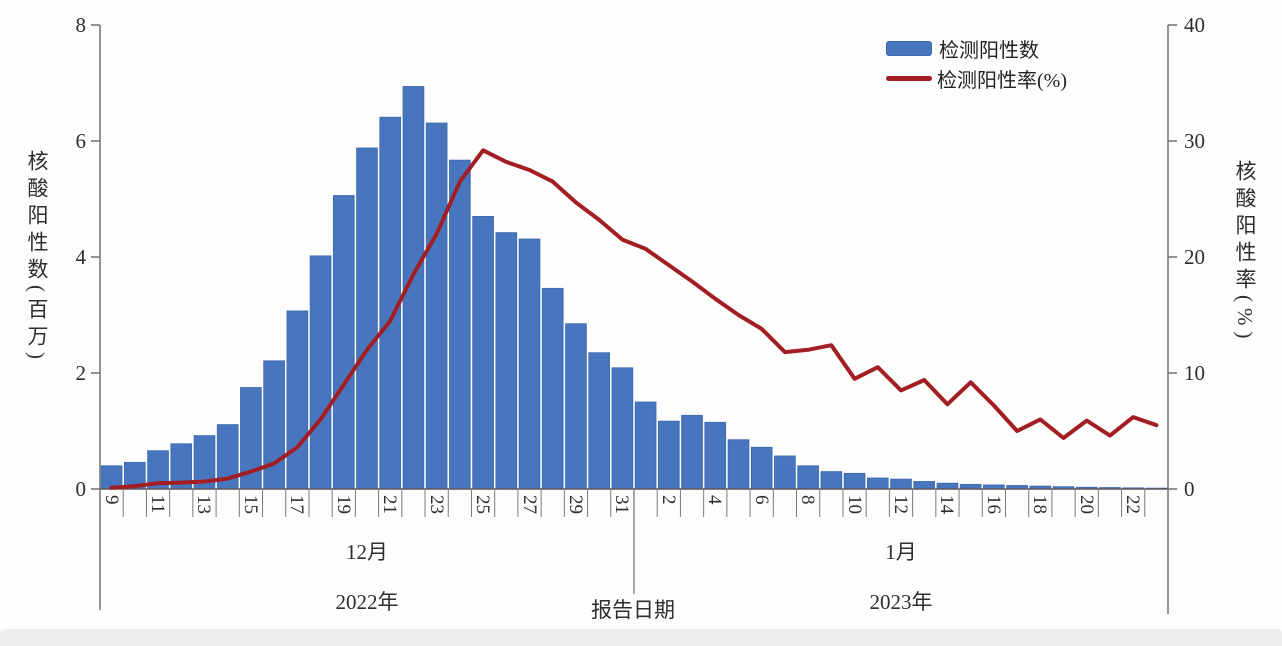 The width and height of the screenshot is (1282, 646). I want to click on x-tick-label-day-17: 17, so click(297, 504).